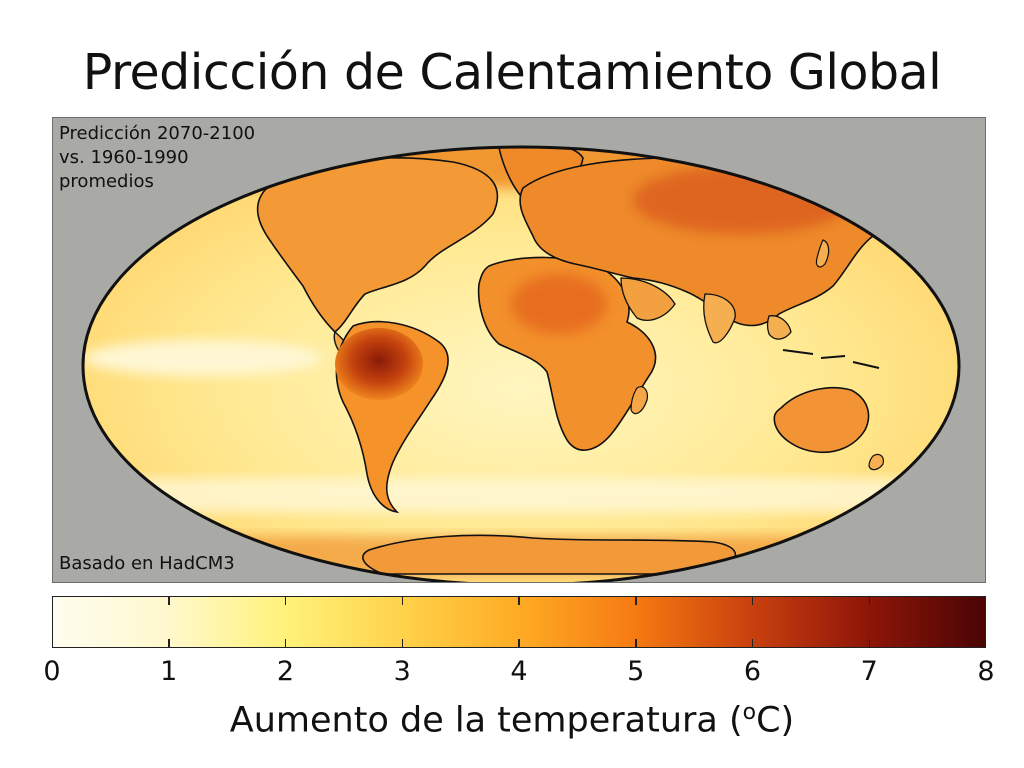  What do you see at coordinates (402, 671) in the screenshot?
I see `colorbar-tick-label: 3` at bounding box center [402, 671].